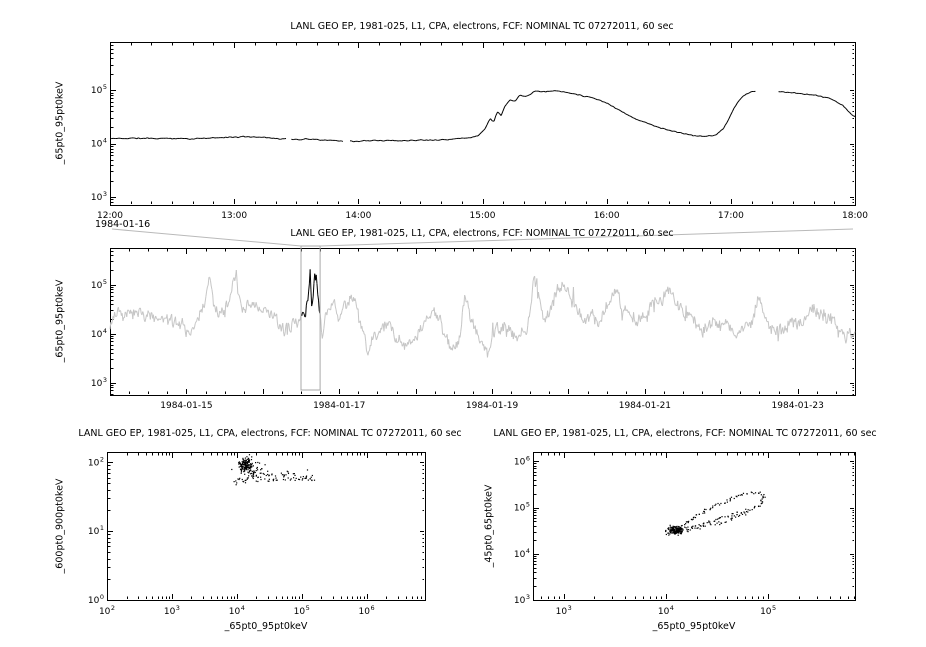  I want to click on zoom-selection-box, so click(310, 318).